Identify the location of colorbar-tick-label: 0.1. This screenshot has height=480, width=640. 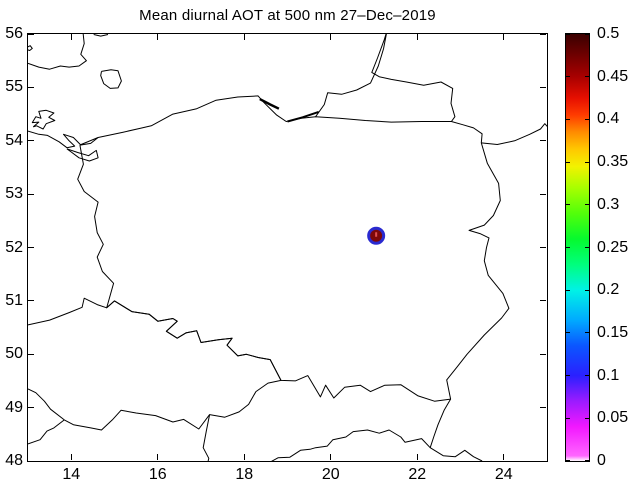
(608, 375).